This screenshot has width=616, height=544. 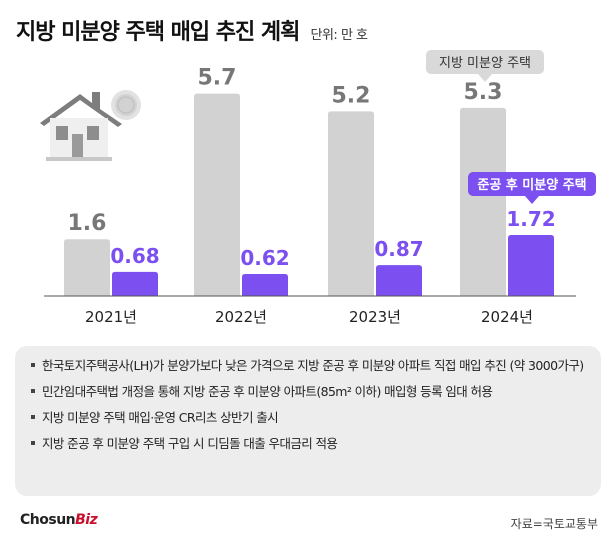 What do you see at coordinates (375, 317) in the screenshot?
I see `x-tick-label: 2023년` at bounding box center [375, 317].